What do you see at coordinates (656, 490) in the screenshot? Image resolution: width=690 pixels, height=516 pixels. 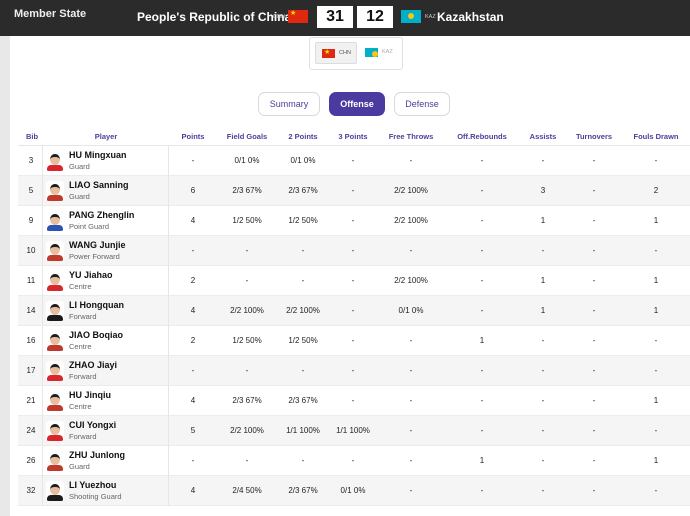 I see `stat-fd: -` at bounding box center [656, 490].